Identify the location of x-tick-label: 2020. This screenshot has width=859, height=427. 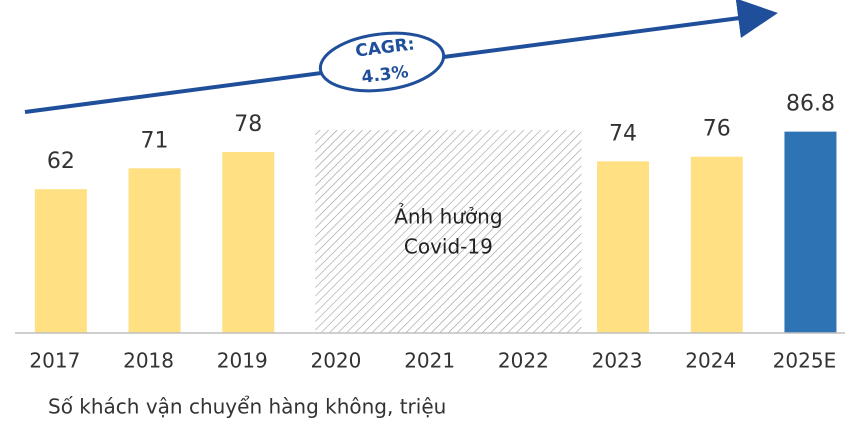
(335, 361).